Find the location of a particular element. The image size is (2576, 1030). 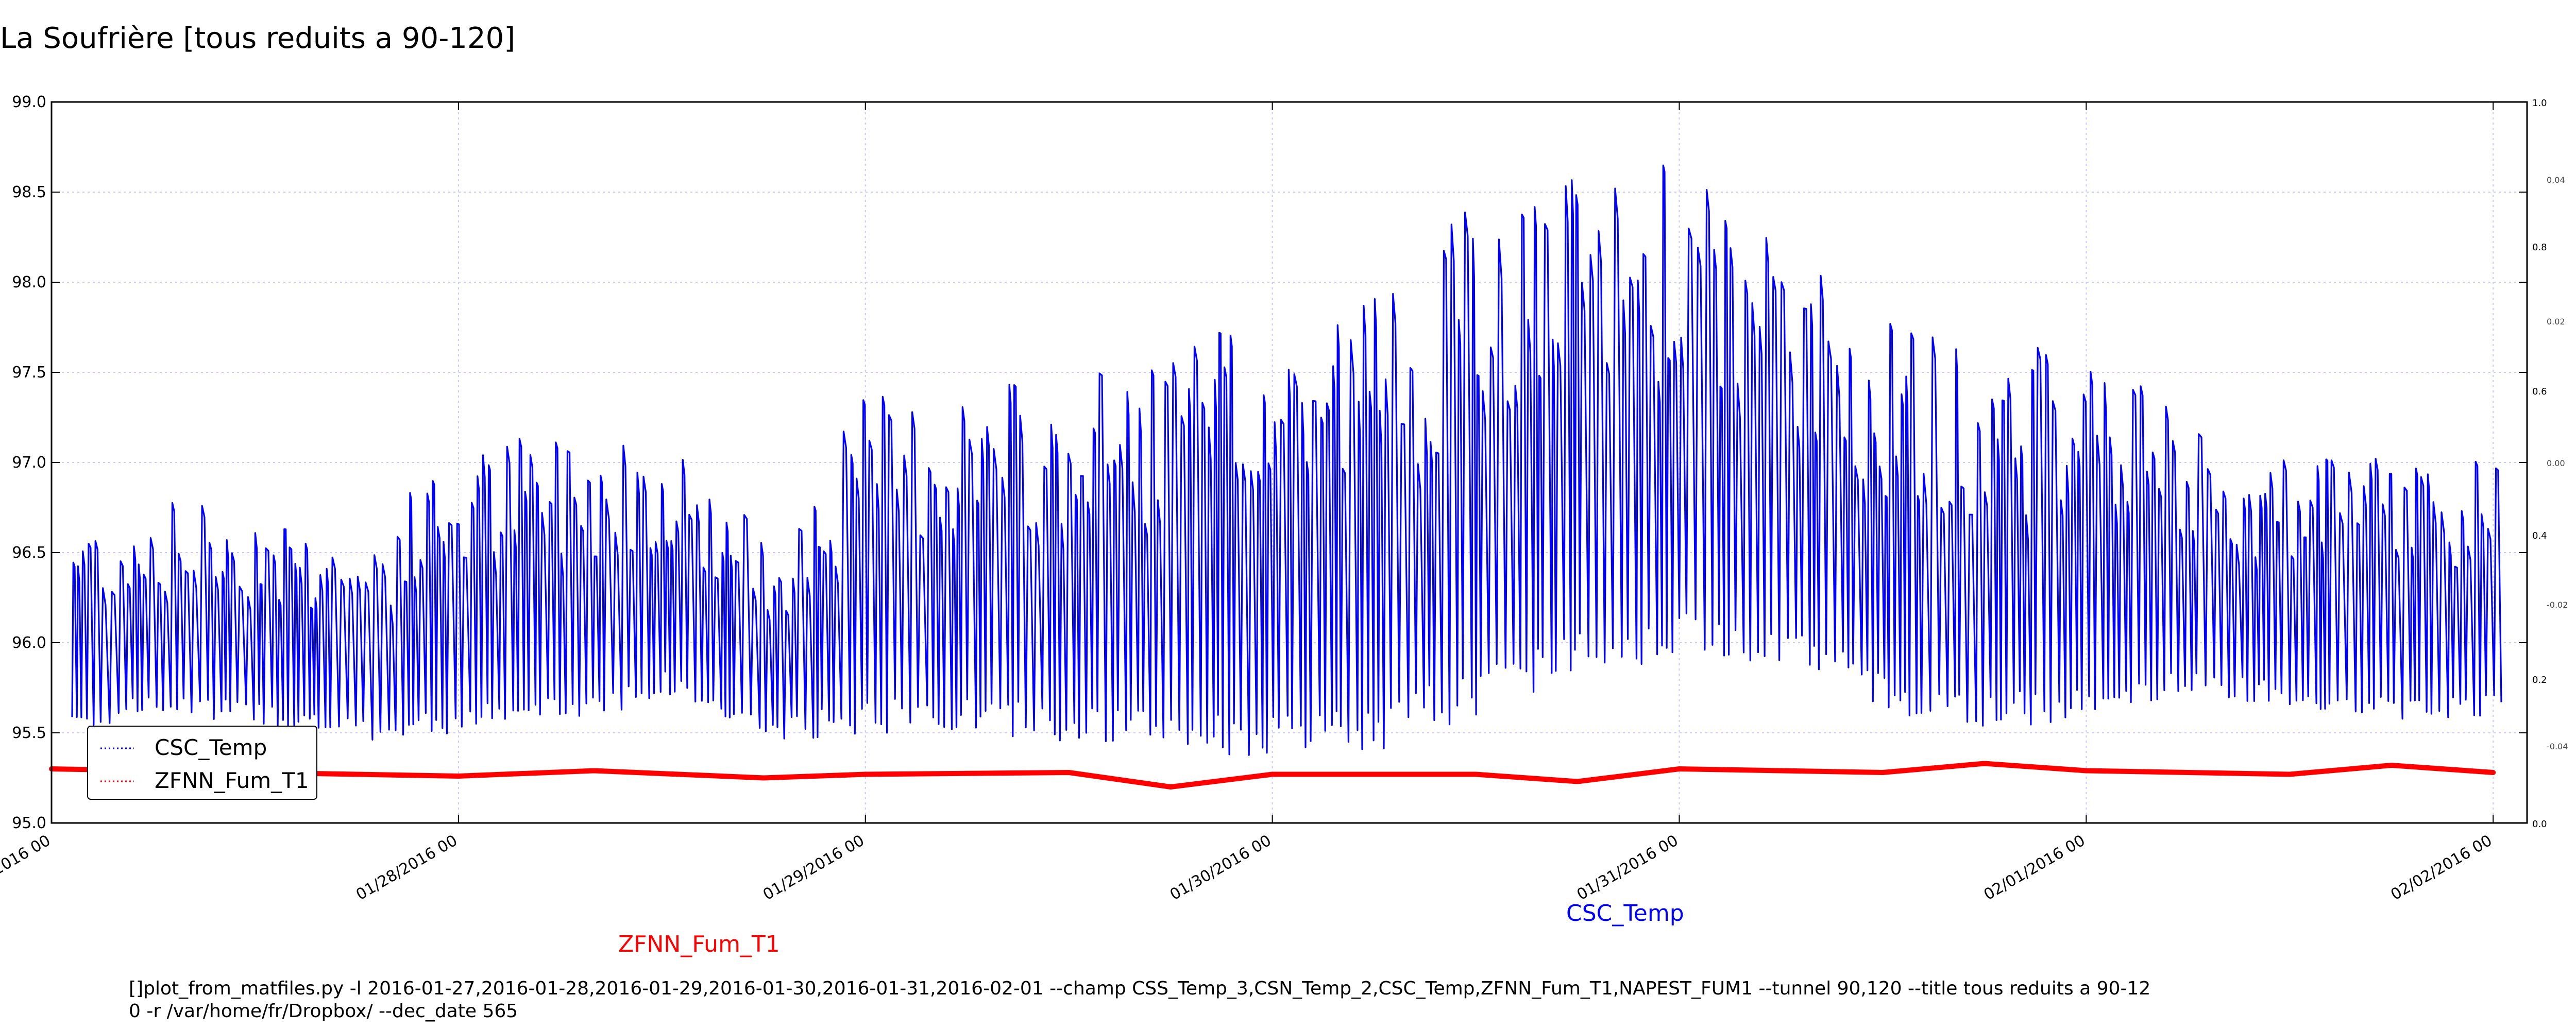

y-tick-label: 98.5 is located at coordinates (29, 192).